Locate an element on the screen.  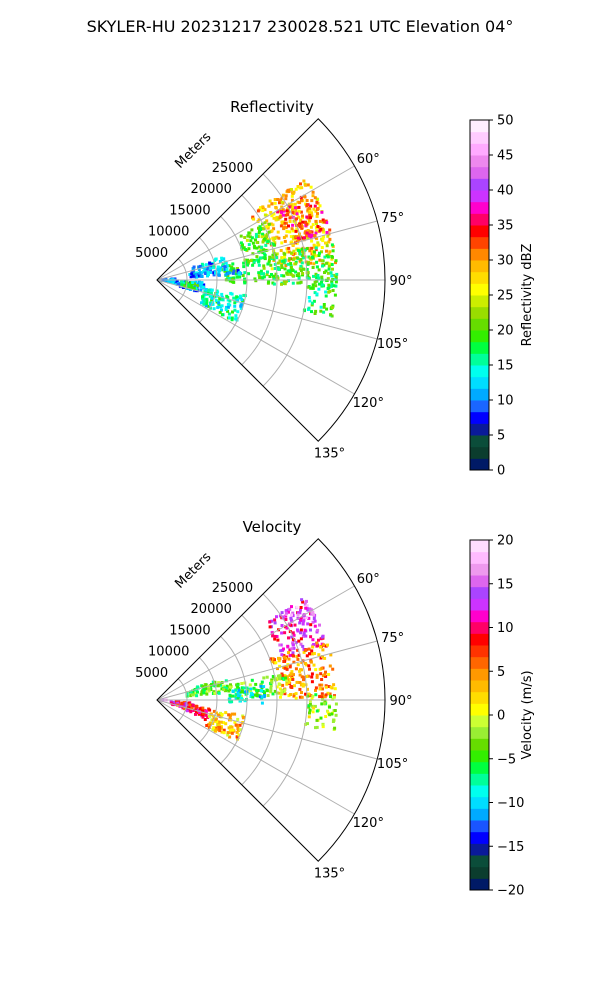
panel-title: Velocity is located at coordinates (272, 527).